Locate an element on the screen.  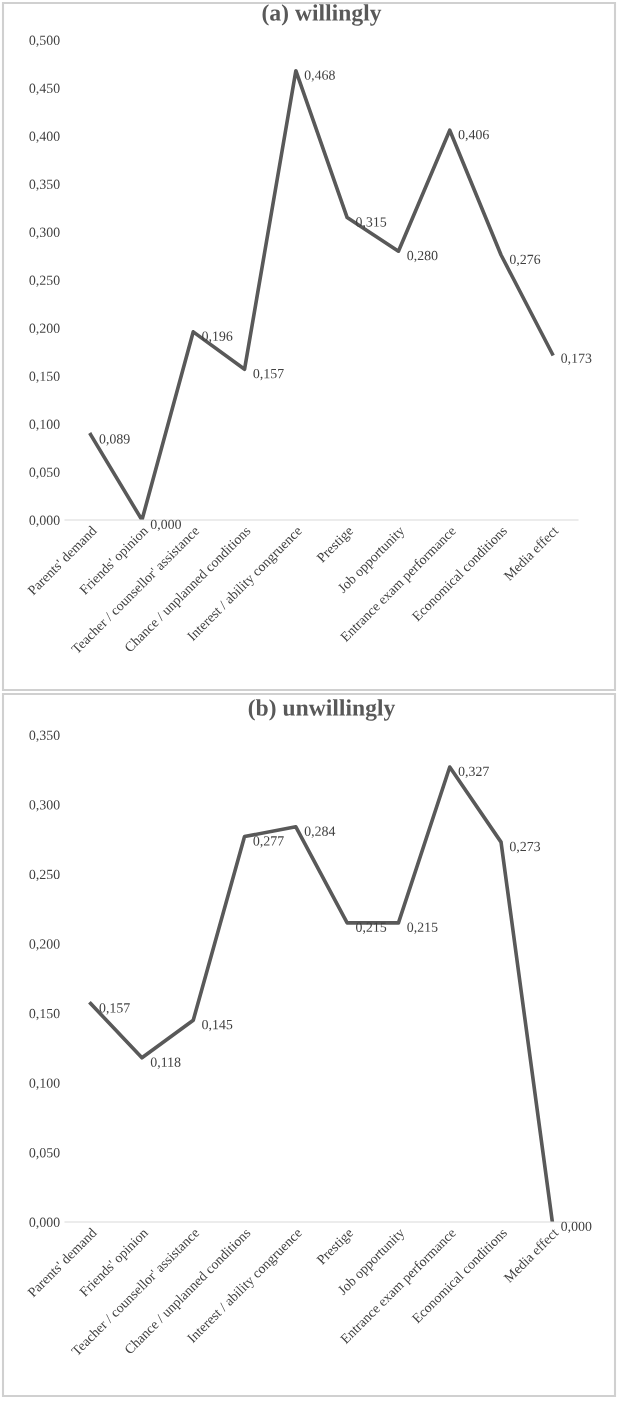
data-label: 0,406 is located at coordinates (473, 135).